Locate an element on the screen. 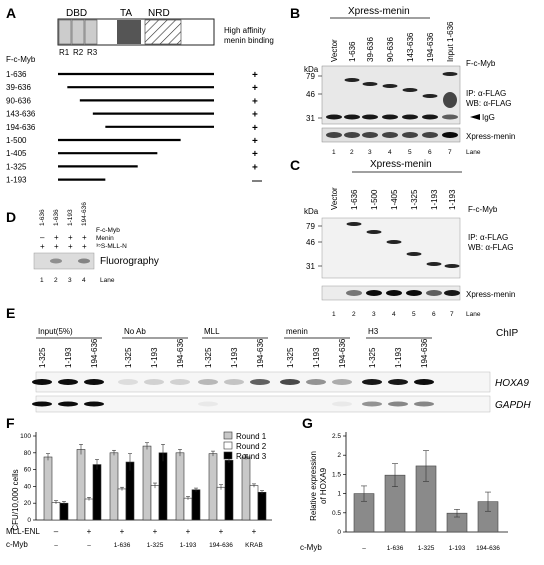 The width and height of the screenshot is (544, 565). panel-g-x-labels: – 1-636 1-325 1-193 194-636 is located at coordinates (431, 548).